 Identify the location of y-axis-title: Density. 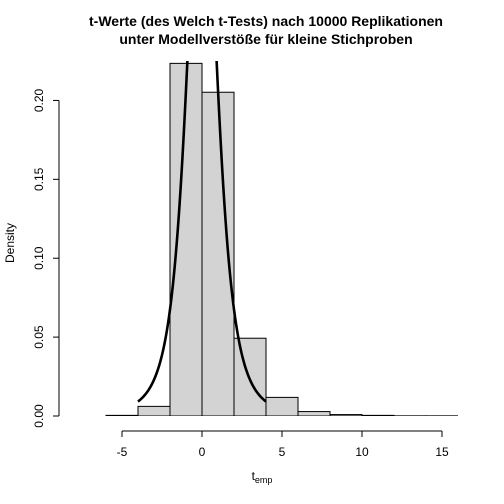
(10, 243).